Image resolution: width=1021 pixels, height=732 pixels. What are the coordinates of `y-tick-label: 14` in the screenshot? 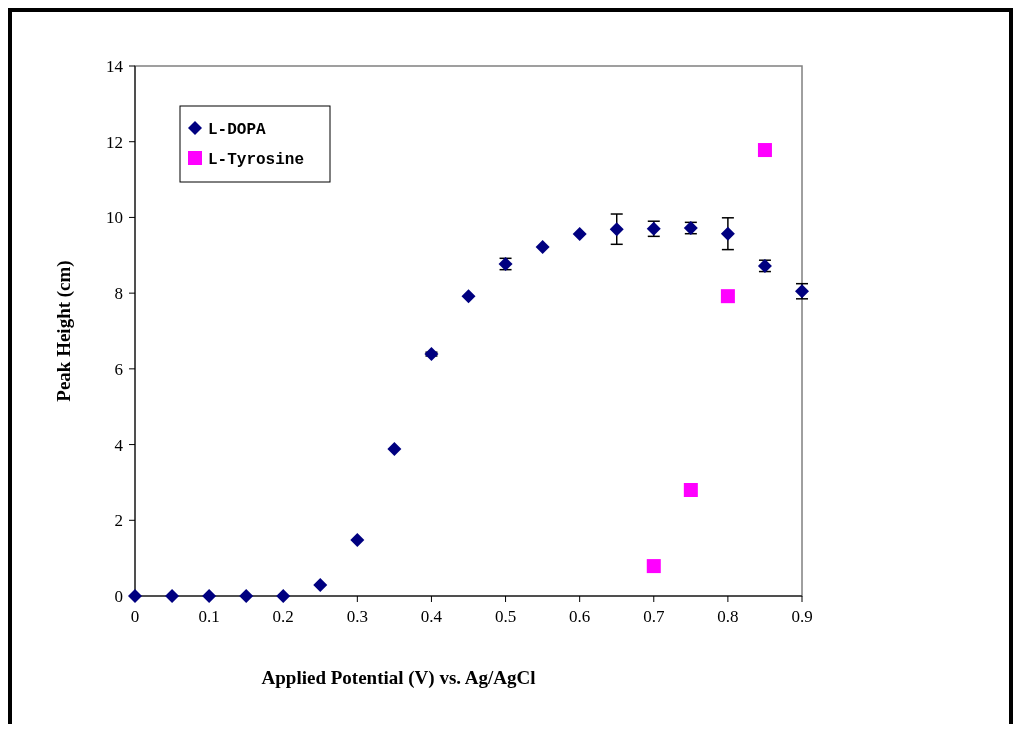 It's located at (115, 66).